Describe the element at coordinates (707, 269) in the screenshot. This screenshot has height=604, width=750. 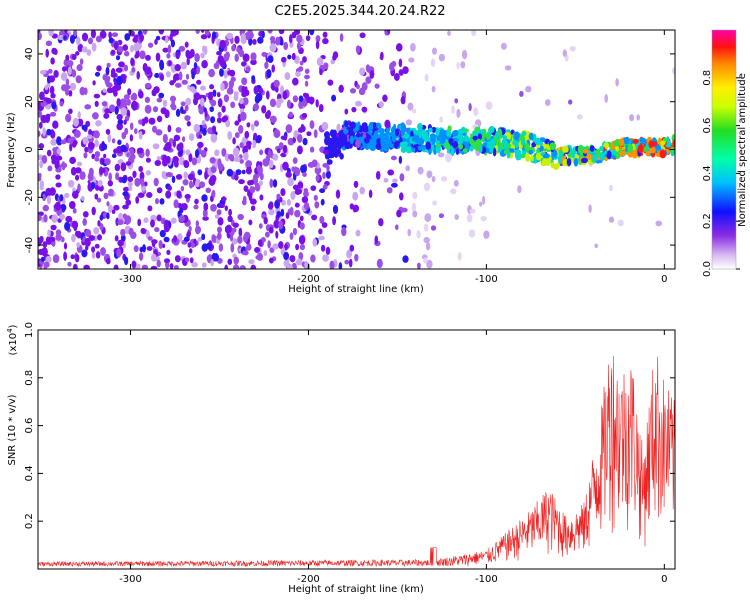
I see `colorbar-tick-label: 0.0` at that location.